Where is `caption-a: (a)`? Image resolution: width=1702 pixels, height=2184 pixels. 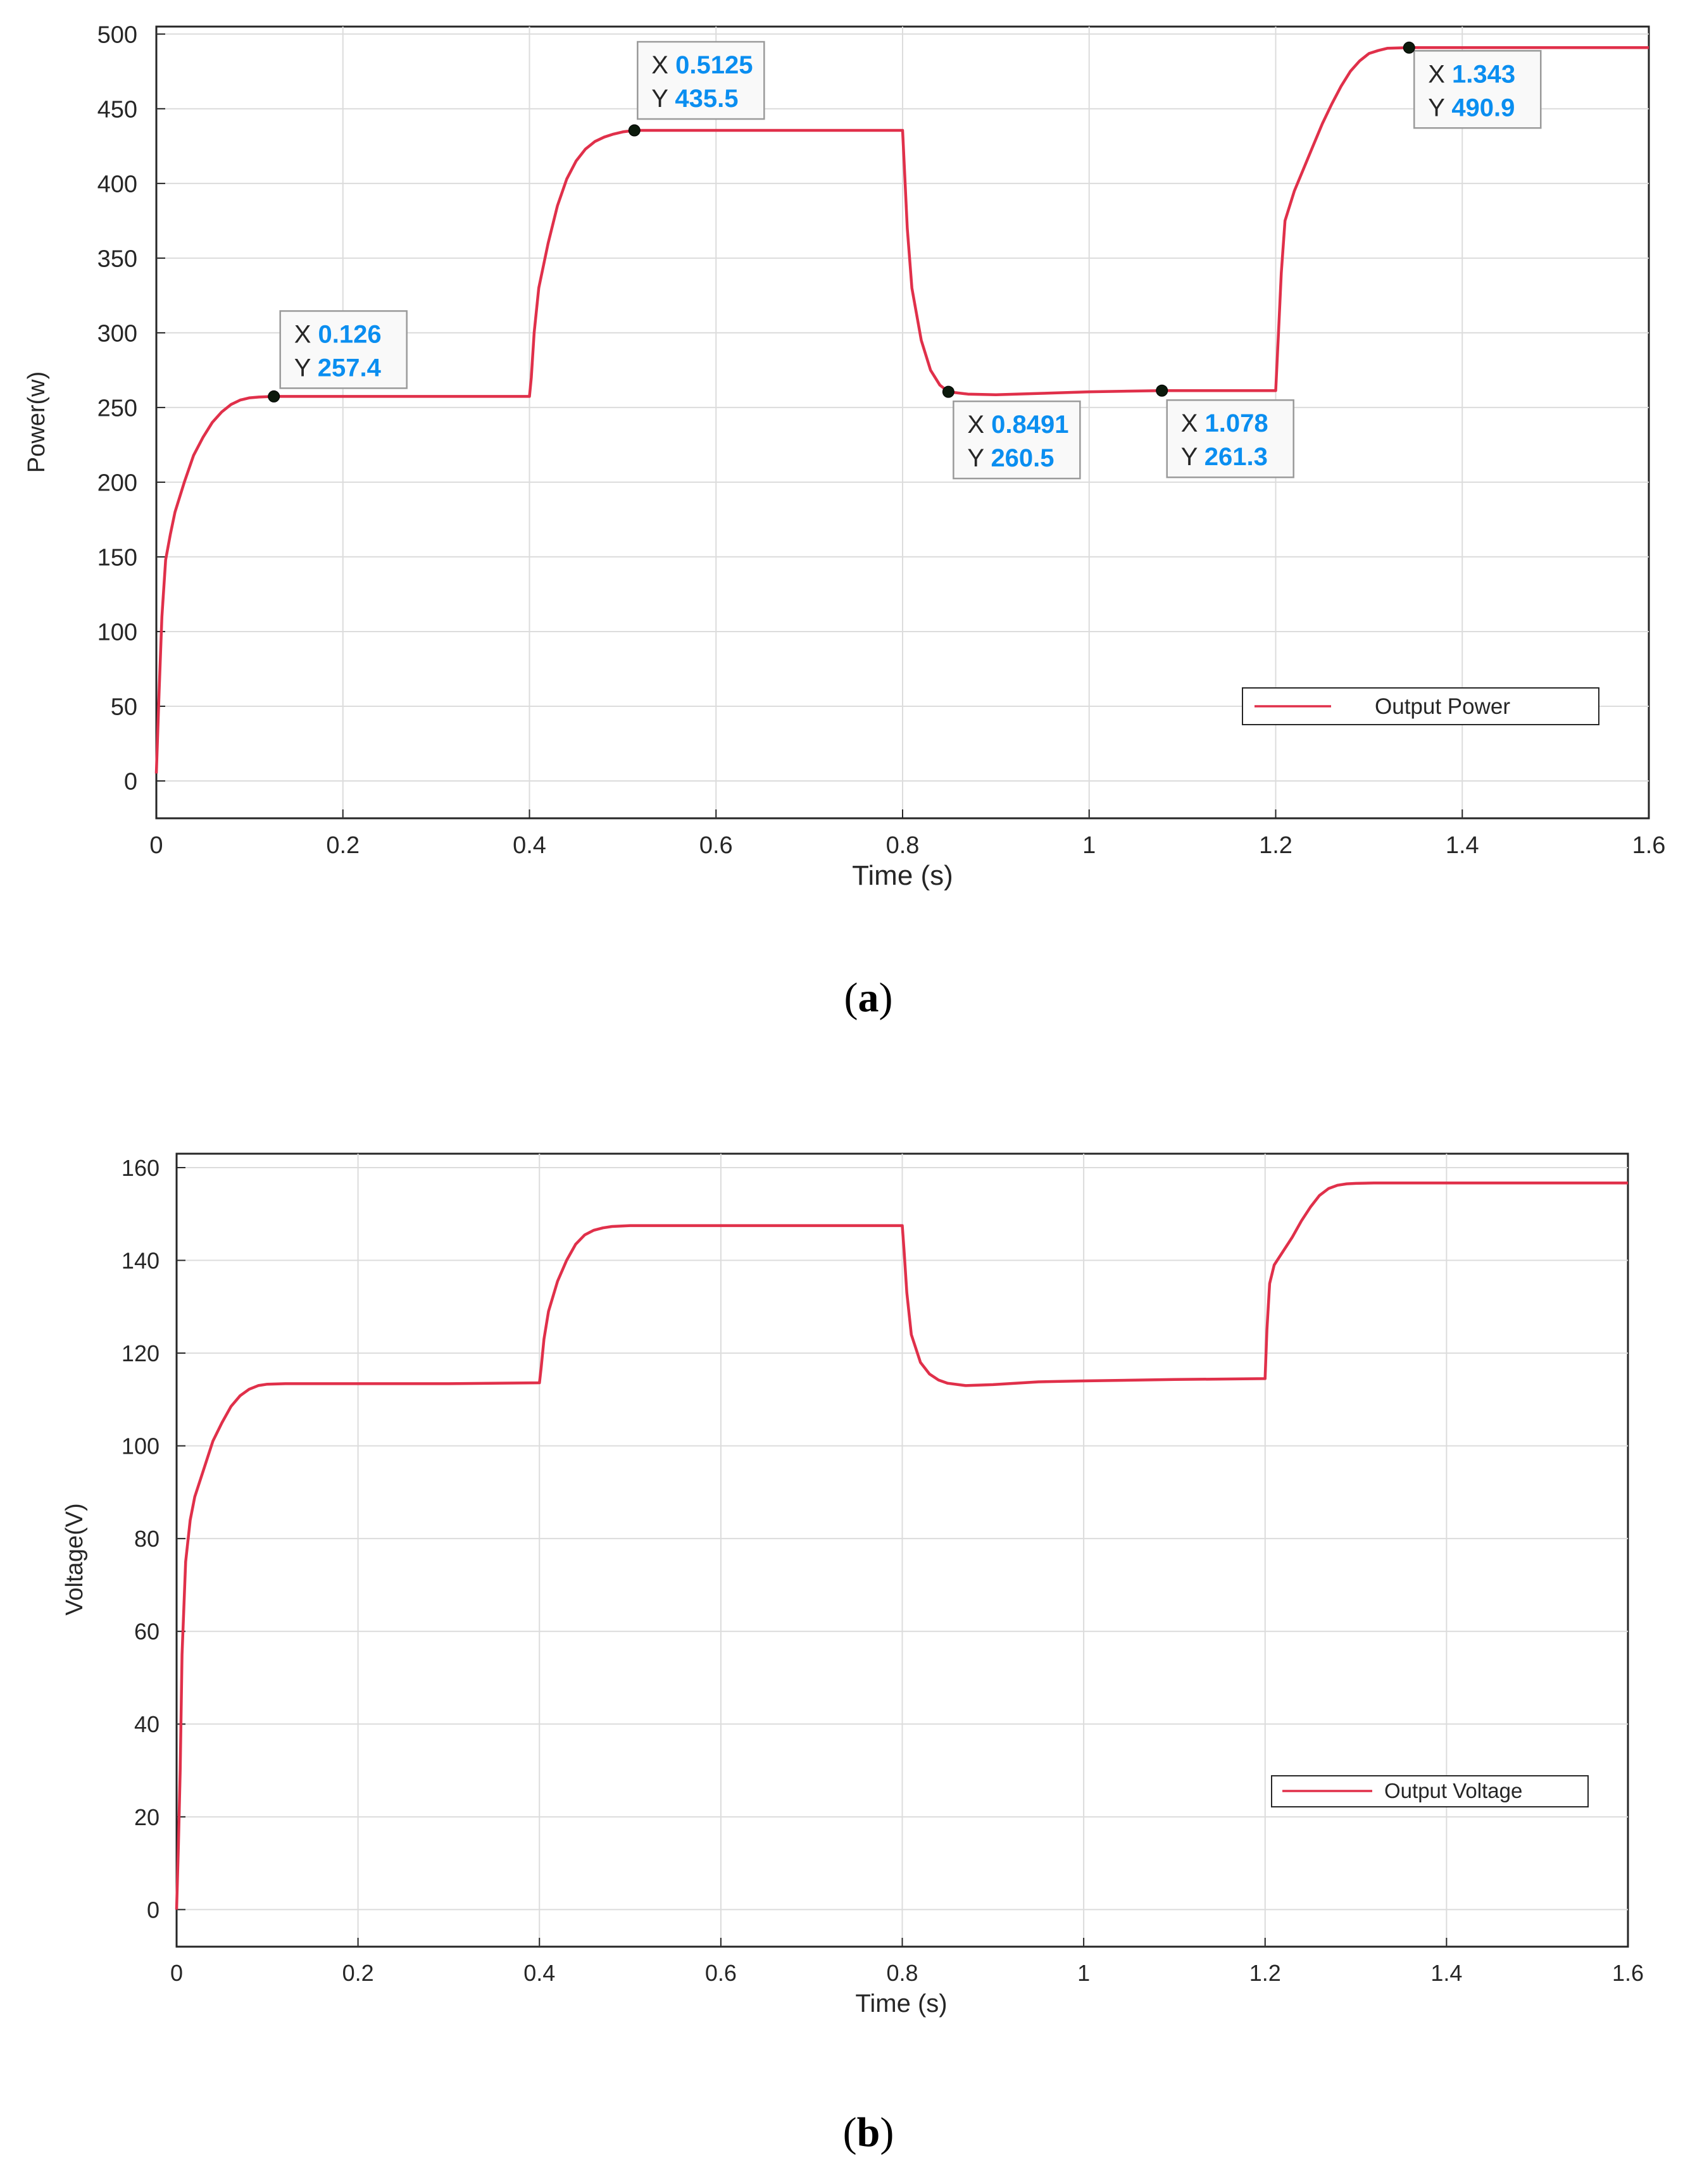
caption-a: (a) is located at coordinates (868, 998).